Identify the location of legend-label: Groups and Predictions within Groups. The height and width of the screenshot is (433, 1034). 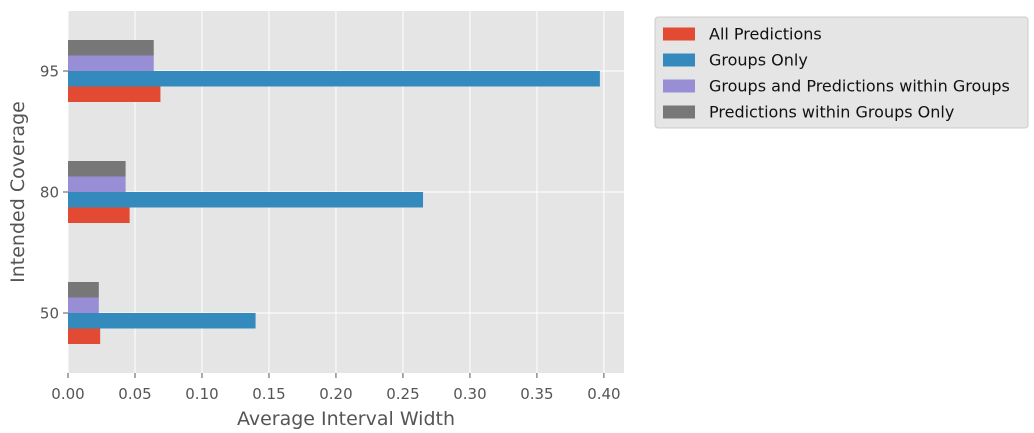
(859, 86).